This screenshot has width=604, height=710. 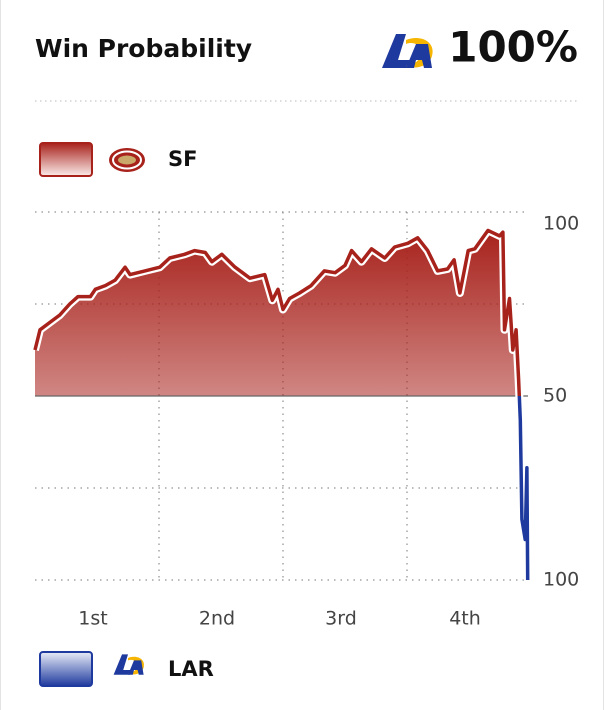 What do you see at coordinates (66, 159) in the screenshot?
I see `sf-swatch` at bounding box center [66, 159].